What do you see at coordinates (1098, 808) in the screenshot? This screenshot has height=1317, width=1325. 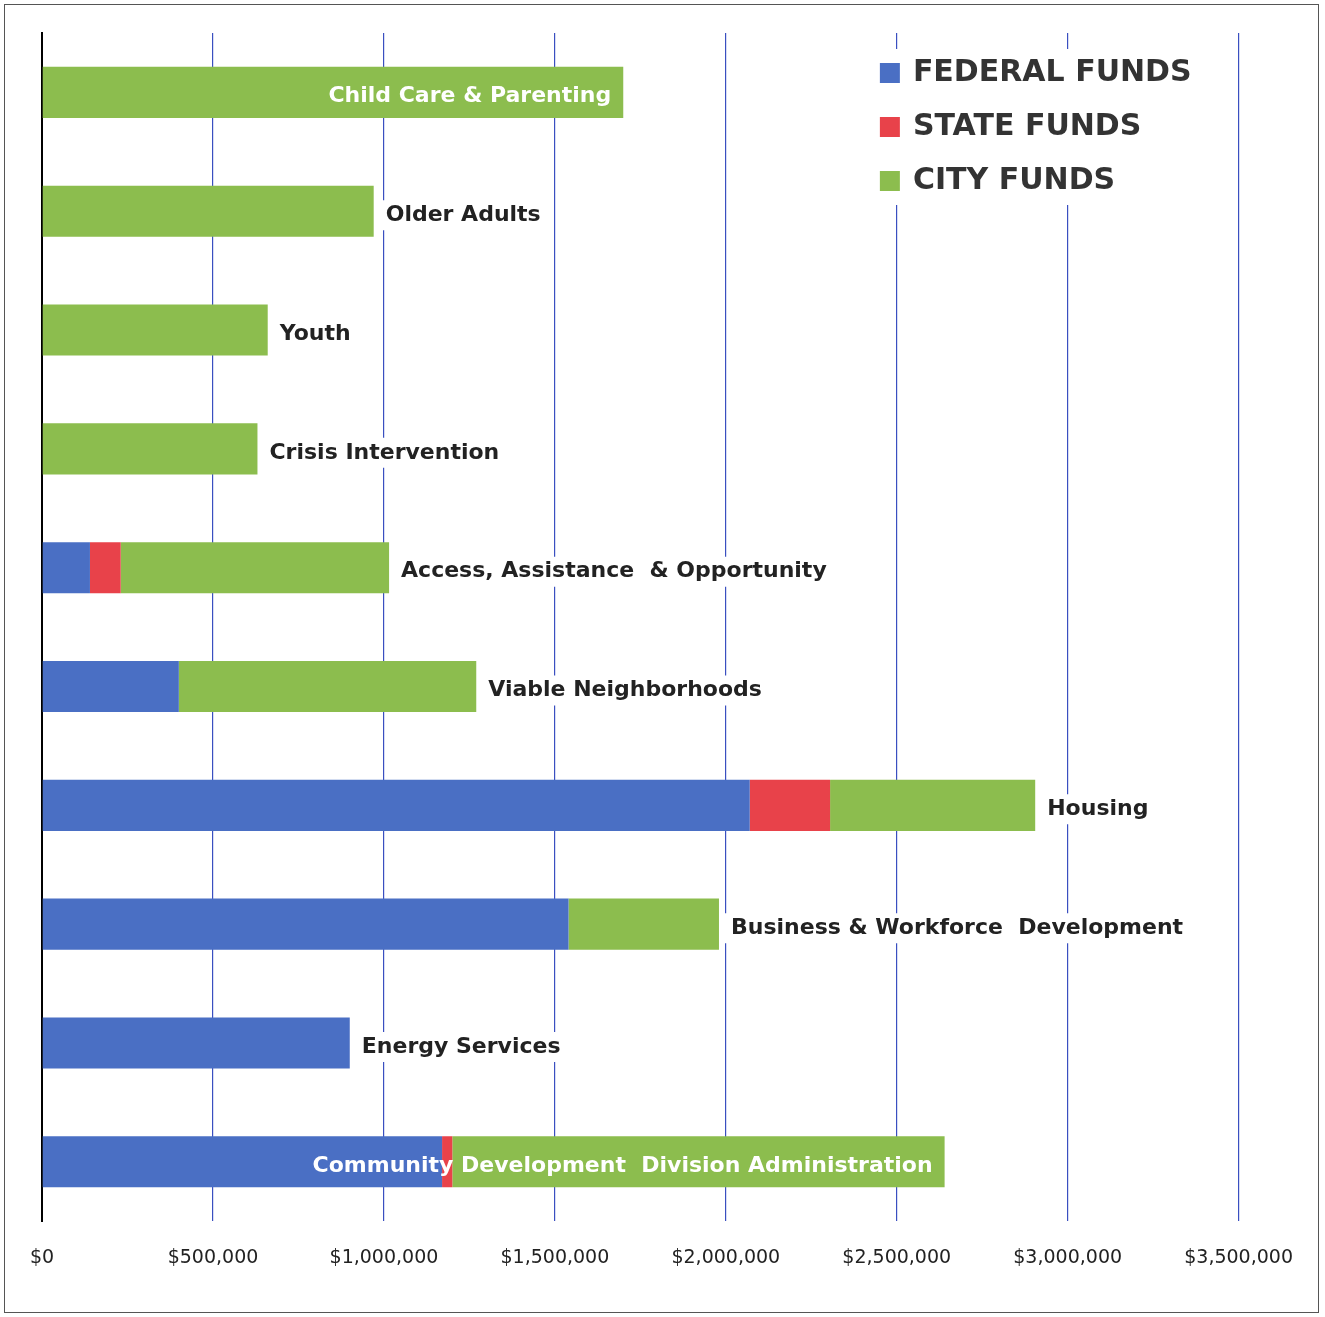 I see `y-tick-label: Housing` at bounding box center [1098, 808].